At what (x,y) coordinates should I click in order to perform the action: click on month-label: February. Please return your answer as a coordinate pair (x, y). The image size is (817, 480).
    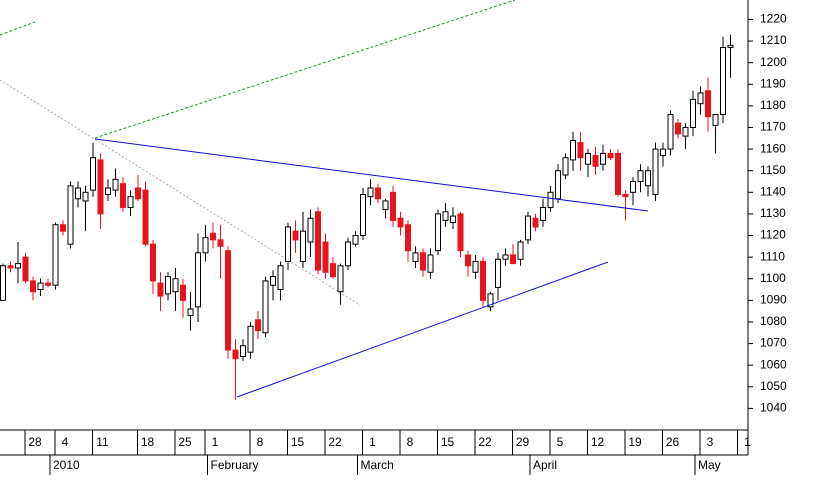
    Looking at the image, I should click on (235, 465).